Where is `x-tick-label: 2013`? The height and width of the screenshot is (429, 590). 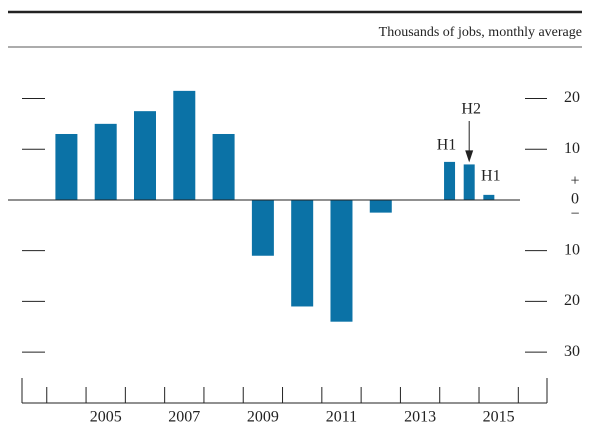 x-tick-label: 2013 is located at coordinates (420, 417).